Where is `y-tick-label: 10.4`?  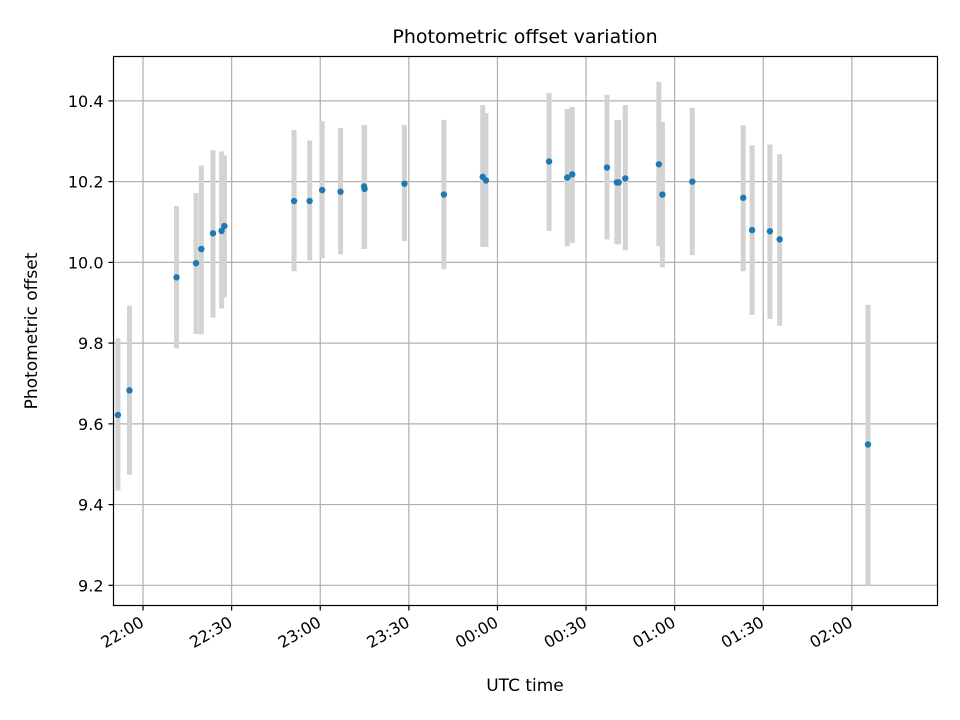 y-tick-label: 10.4 is located at coordinates (86, 101).